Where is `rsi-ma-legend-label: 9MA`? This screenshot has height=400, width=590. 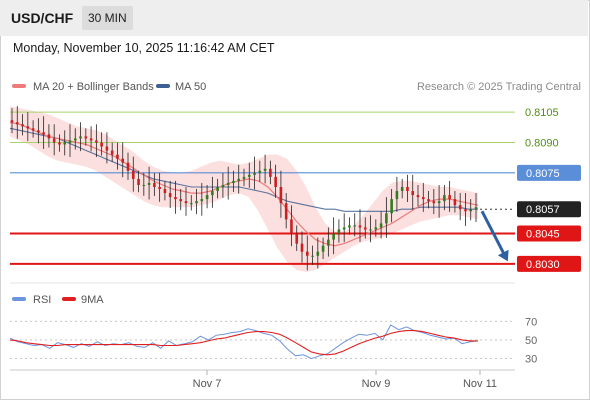 rsi-ma-legend-label: 9MA is located at coordinates (92, 300).